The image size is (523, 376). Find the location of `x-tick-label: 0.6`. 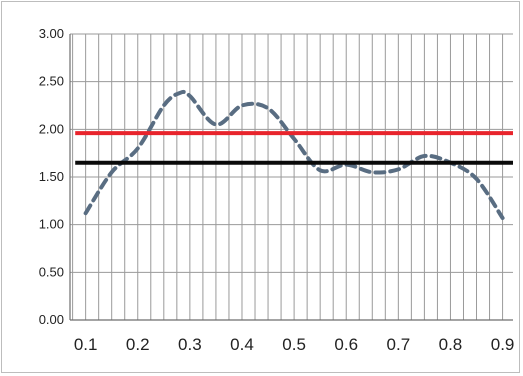

x-tick-label: 0.6 is located at coordinates (346, 344).